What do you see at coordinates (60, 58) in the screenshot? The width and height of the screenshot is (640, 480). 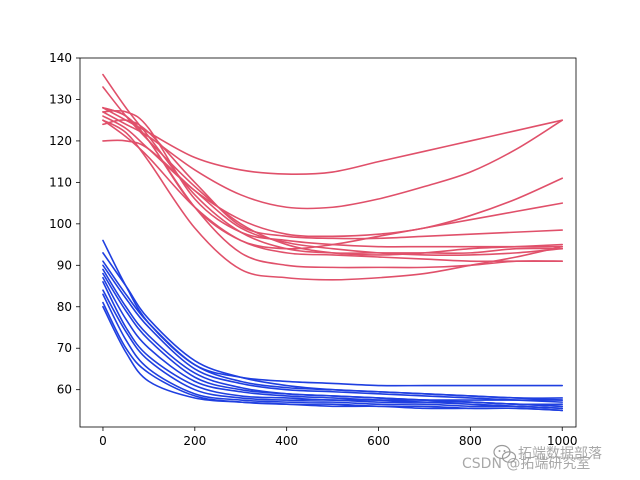 I see `y-tick-label: 140` at bounding box center [60, 58].